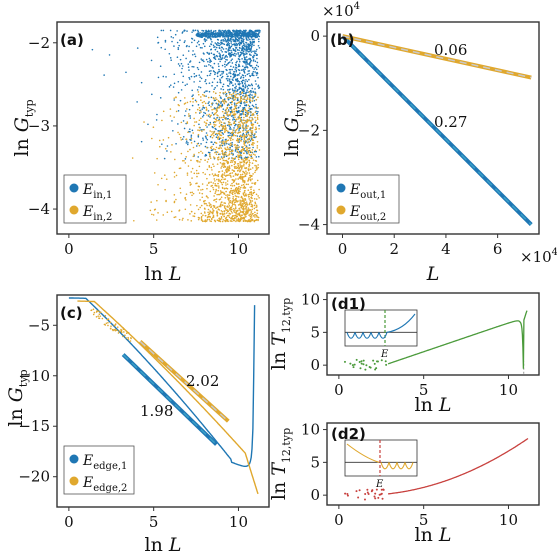 The height and width of the screenshot is (553, 557). Describe the element at coordinates (315, 495) in the screenshot. I see `y-tick-label: 0` at that location.